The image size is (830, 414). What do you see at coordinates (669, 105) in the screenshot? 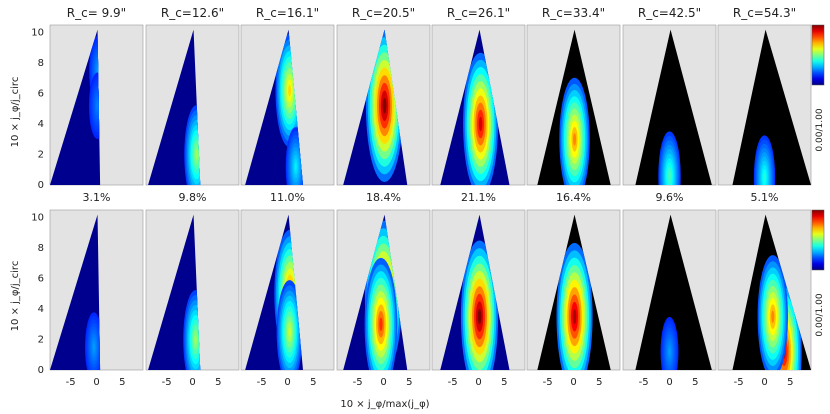
I see `panel-r0c6` at bounding box center [669, 105].